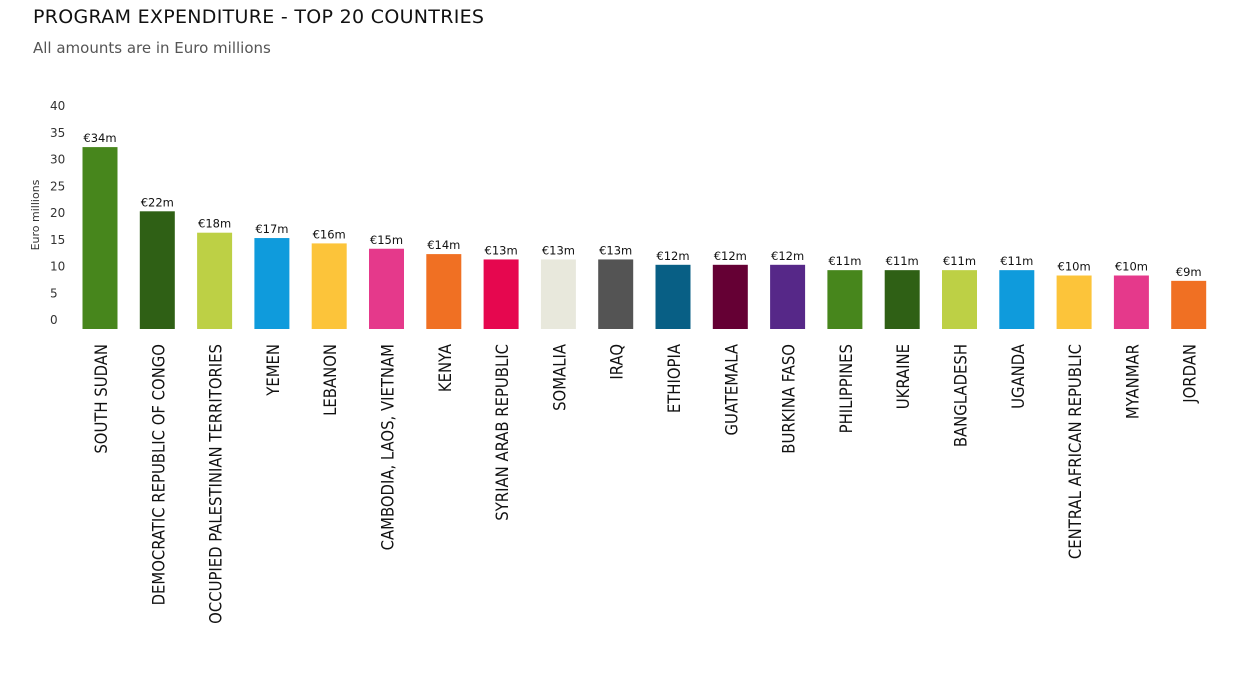 Image resolution: width=1233 pixels, height=694 pixels. What do you see at coordinates (35, 214) in the screenshot?
I see `y-axis-label: Euro millions` at bounding box center [35, 214].